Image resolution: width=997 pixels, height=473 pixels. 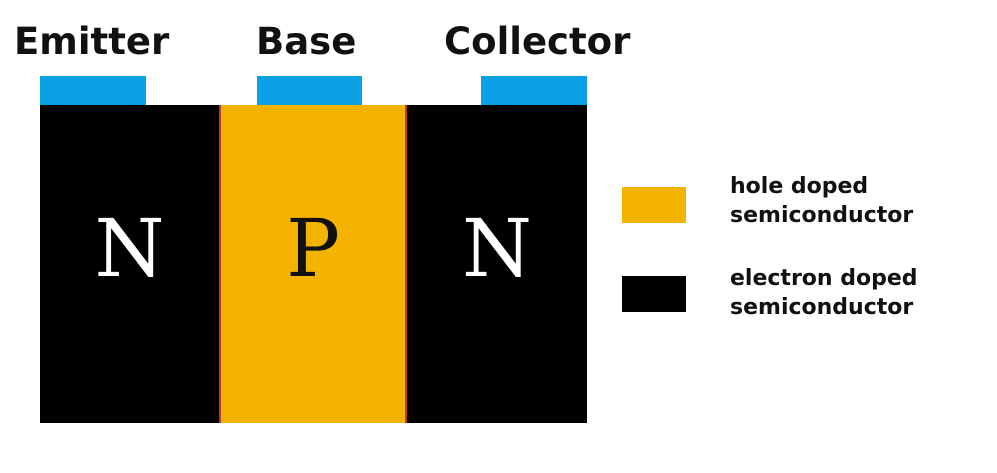 I want to click on emitter-region-letter: N, so click(x=129, y=248).